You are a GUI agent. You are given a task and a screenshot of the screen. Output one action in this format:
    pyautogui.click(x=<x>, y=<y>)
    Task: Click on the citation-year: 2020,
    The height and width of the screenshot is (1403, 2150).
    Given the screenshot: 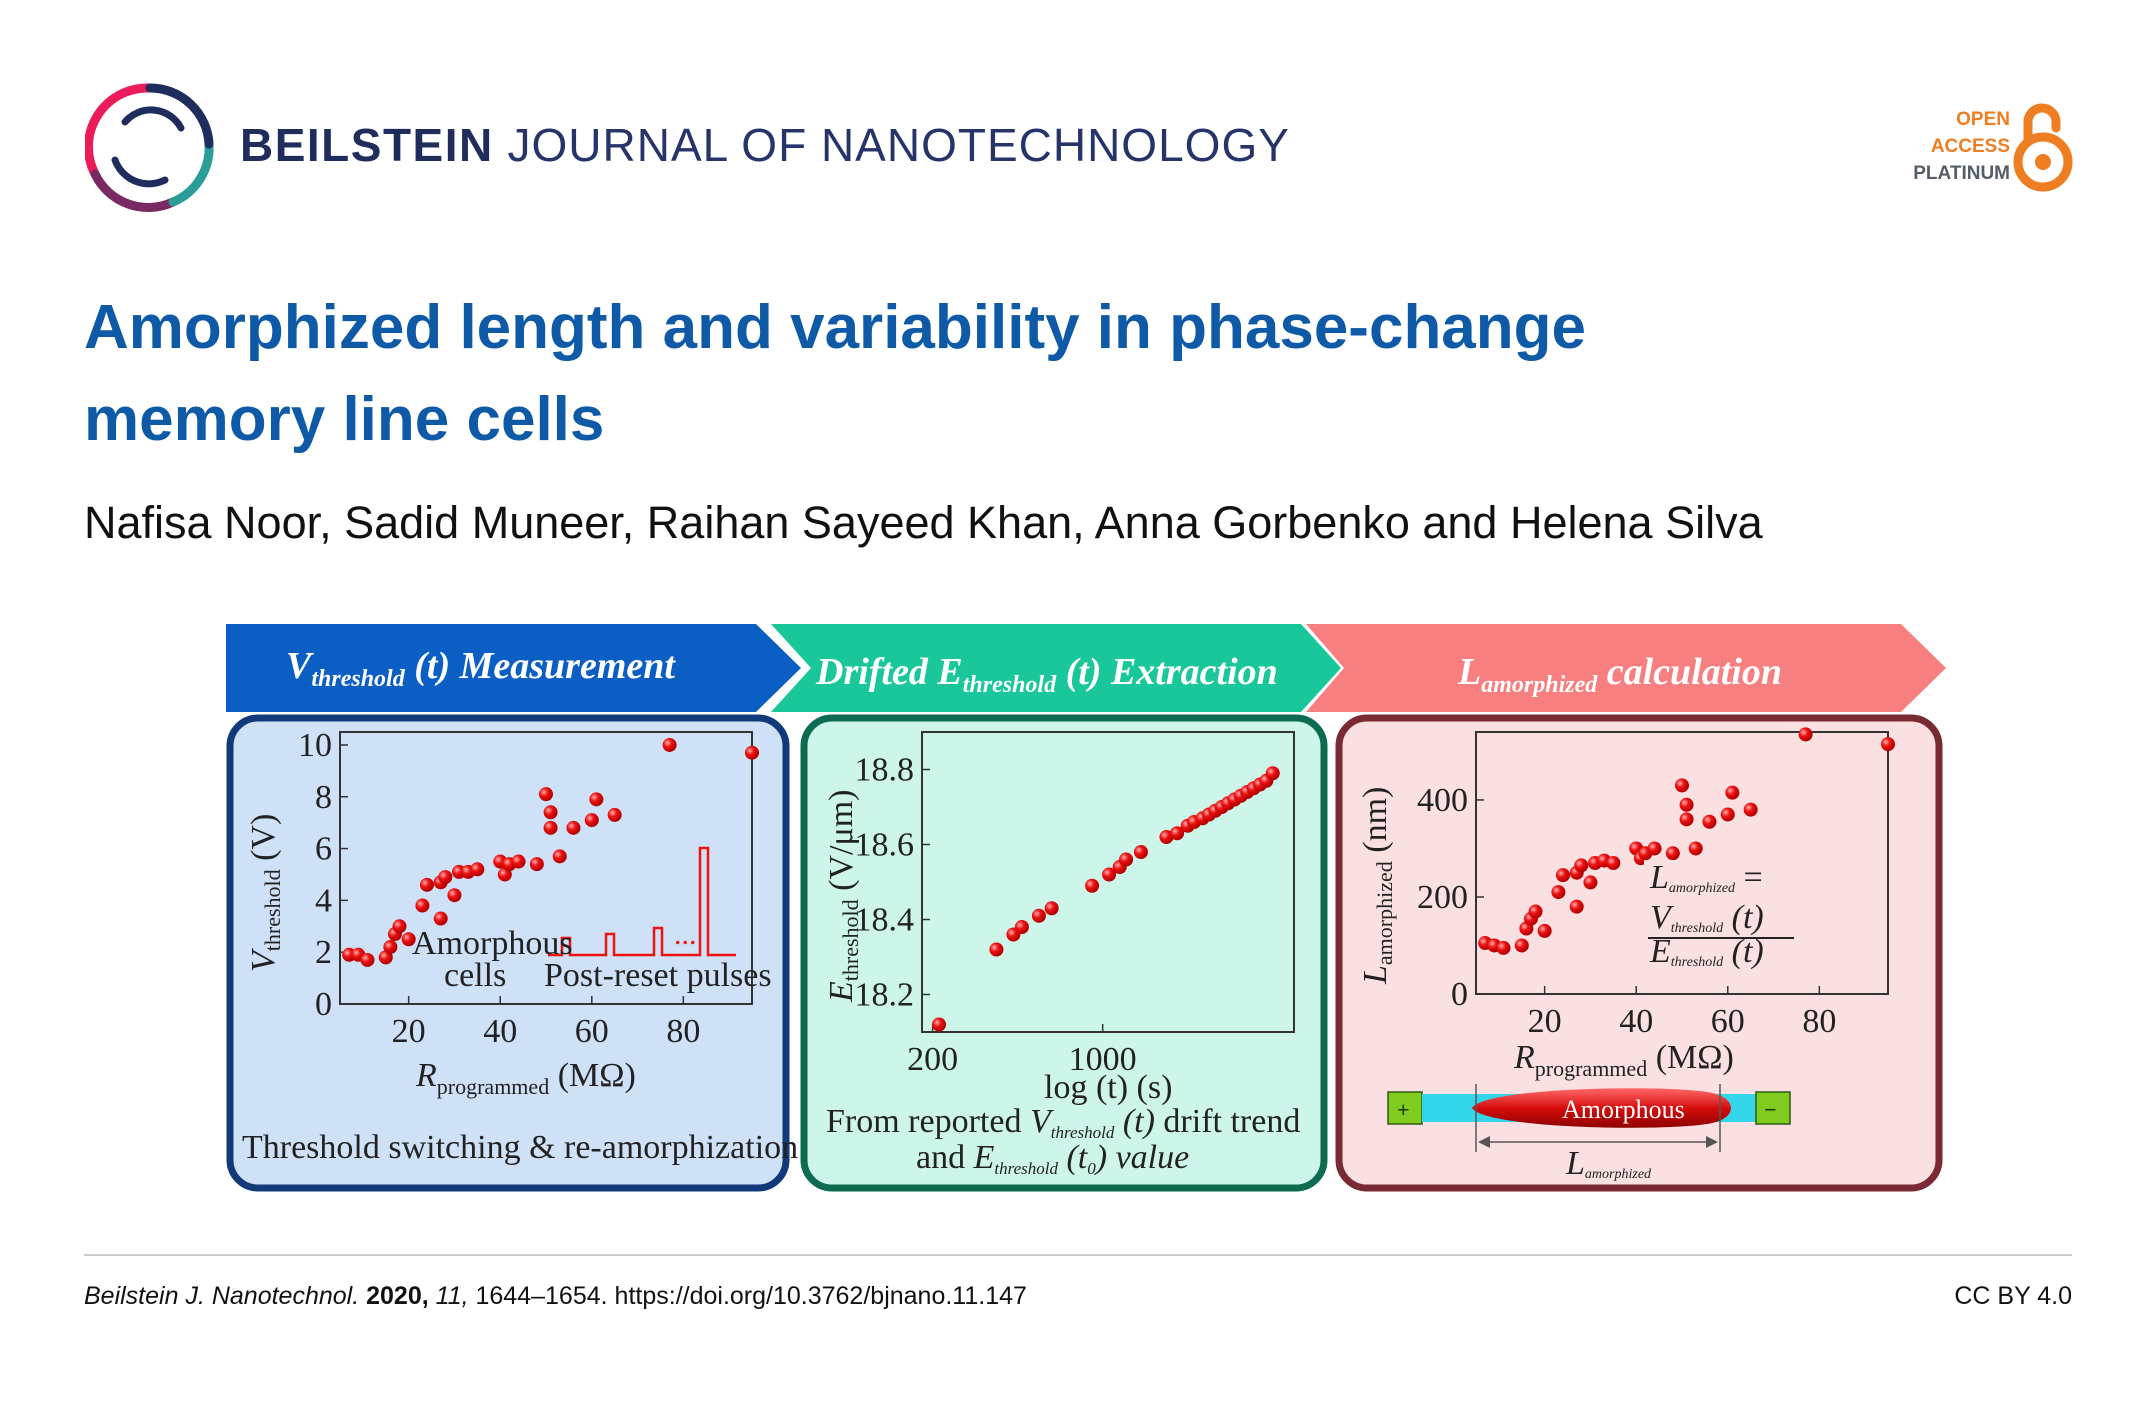 What is the action you would take?
    pyautogui.click(x=397, y=1296)
    